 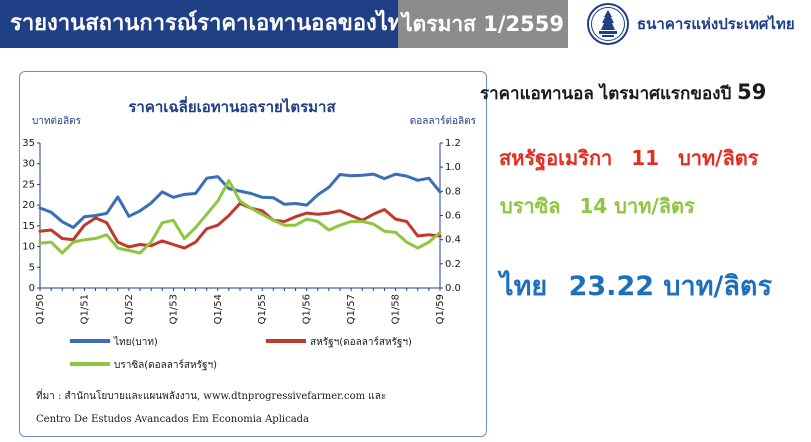 I want to click on x-tick-label: Q1/57, so click(x=351, y=309).